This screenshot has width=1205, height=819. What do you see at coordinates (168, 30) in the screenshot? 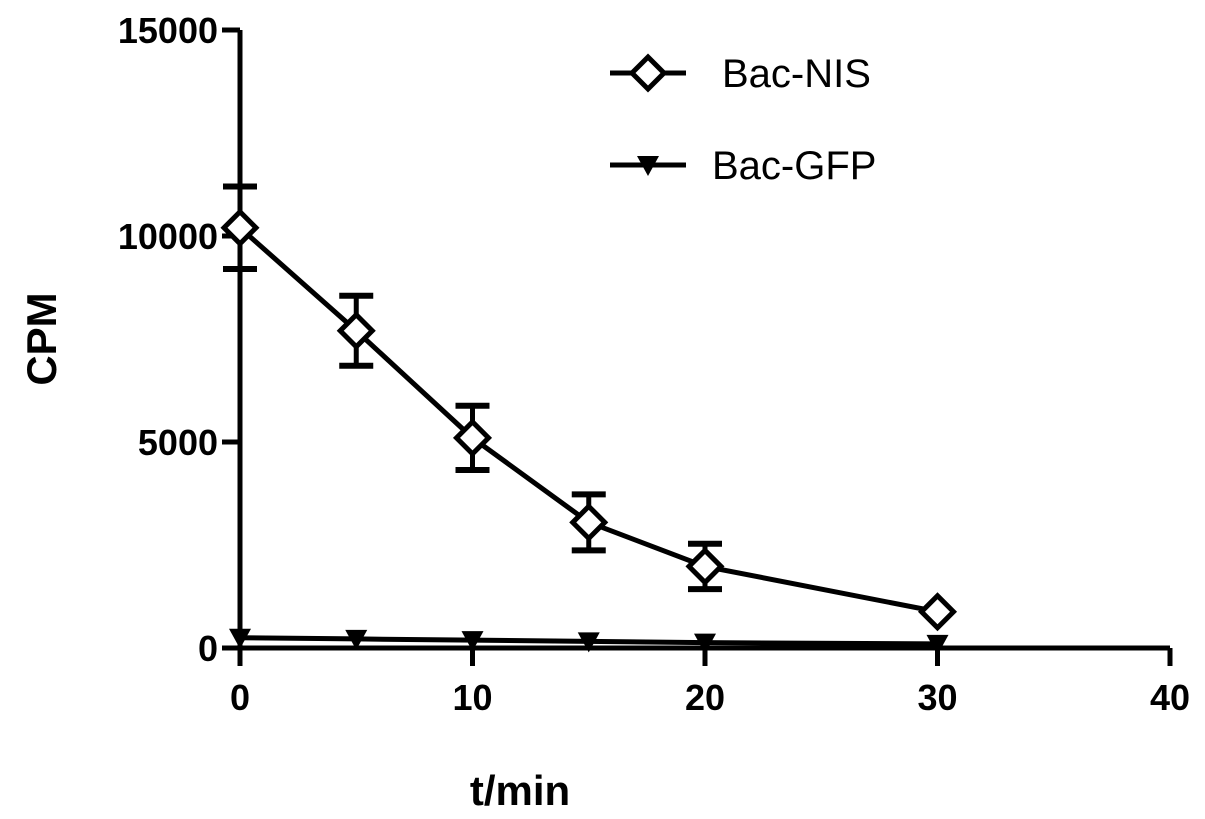
I see `y-tick-label: 15000` at bounding box center [168, 30].